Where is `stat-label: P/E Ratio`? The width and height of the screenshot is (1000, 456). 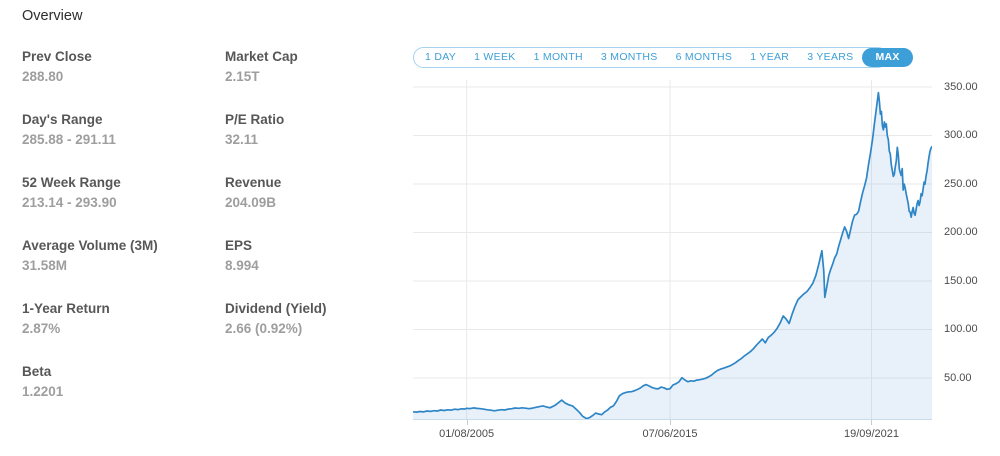
stat-label: P/E Ratio is located at coordinates (255, 119).